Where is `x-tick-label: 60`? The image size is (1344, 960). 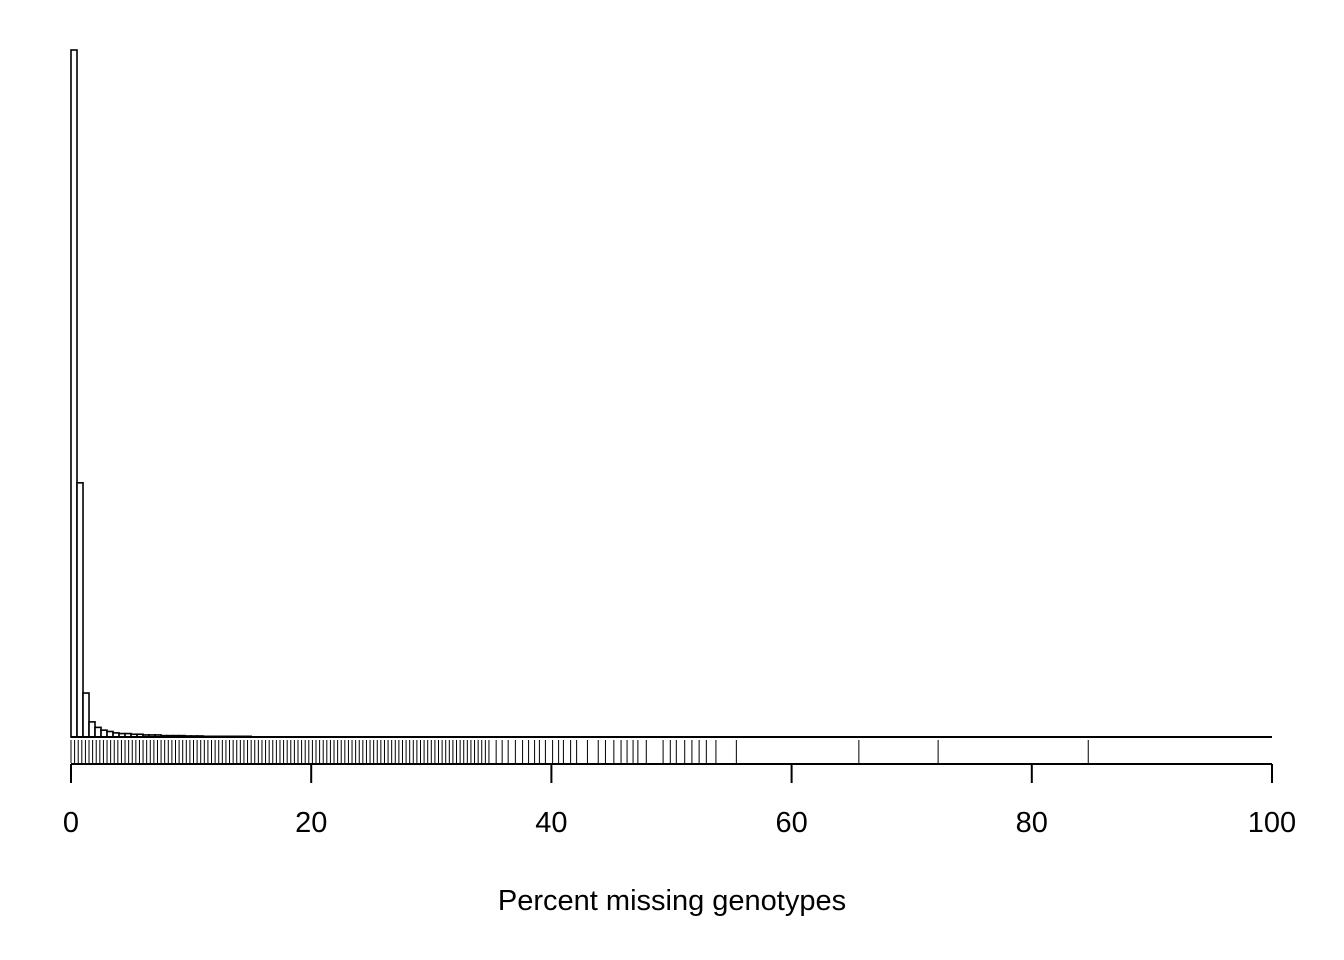
x-tick-label: 60 is located at coordinates (791, 823).